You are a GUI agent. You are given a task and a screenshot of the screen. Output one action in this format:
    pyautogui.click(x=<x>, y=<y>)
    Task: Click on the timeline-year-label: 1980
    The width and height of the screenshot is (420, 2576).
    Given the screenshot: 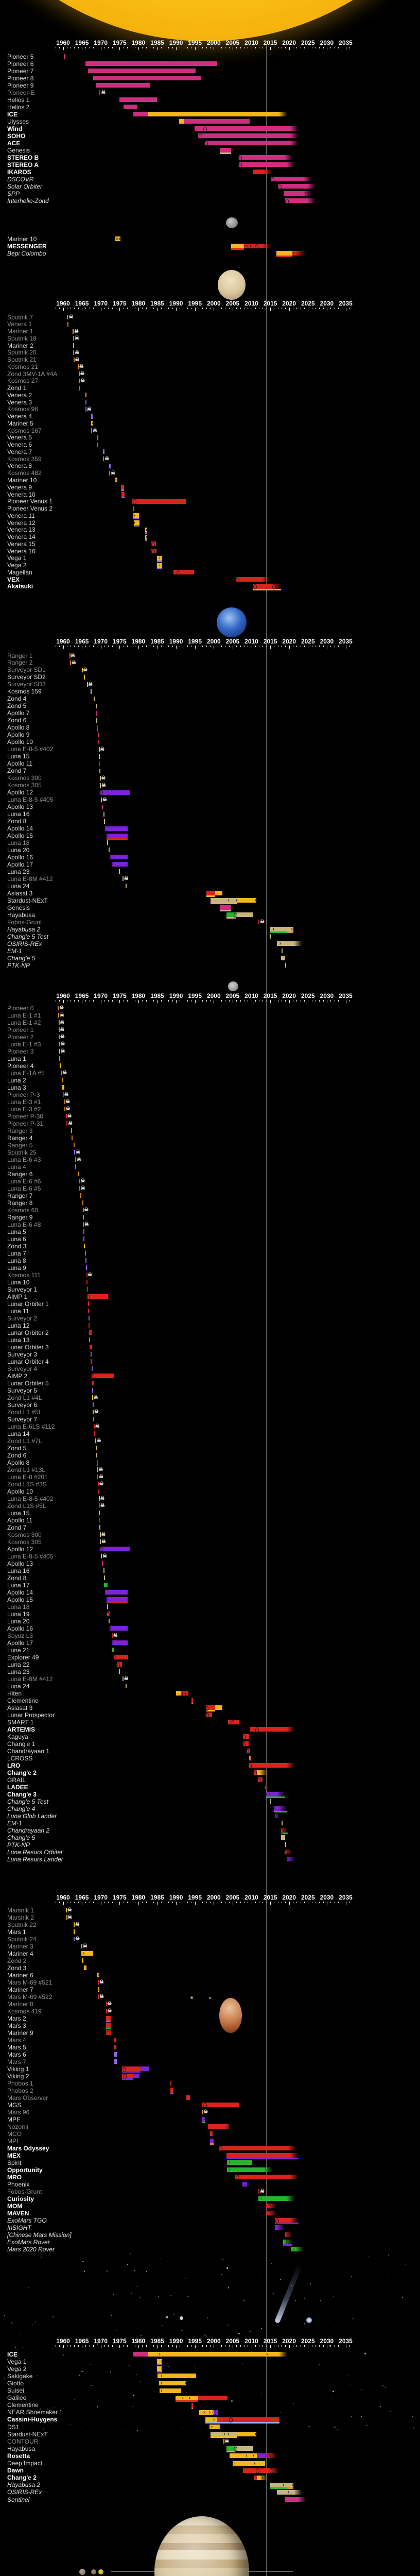 What is the action you would take?
    pyautogui.click(x=138, y=641)
    